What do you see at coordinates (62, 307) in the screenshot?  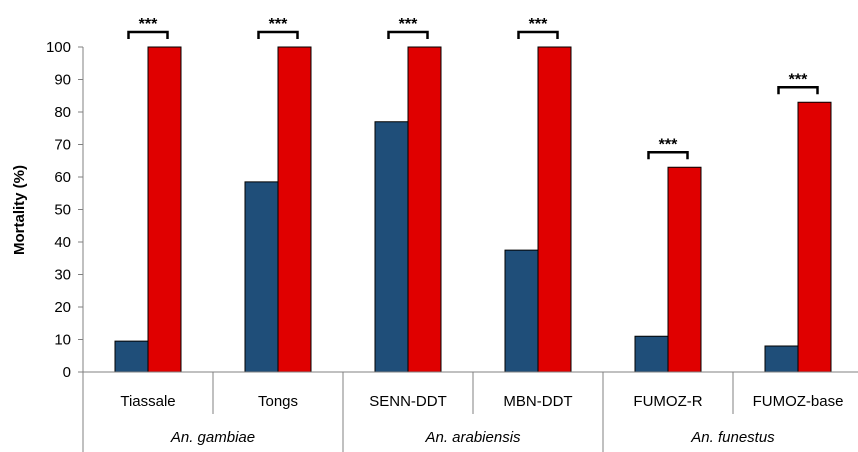 I see `y-tick-label: 20` at bounding box center [62, 307].